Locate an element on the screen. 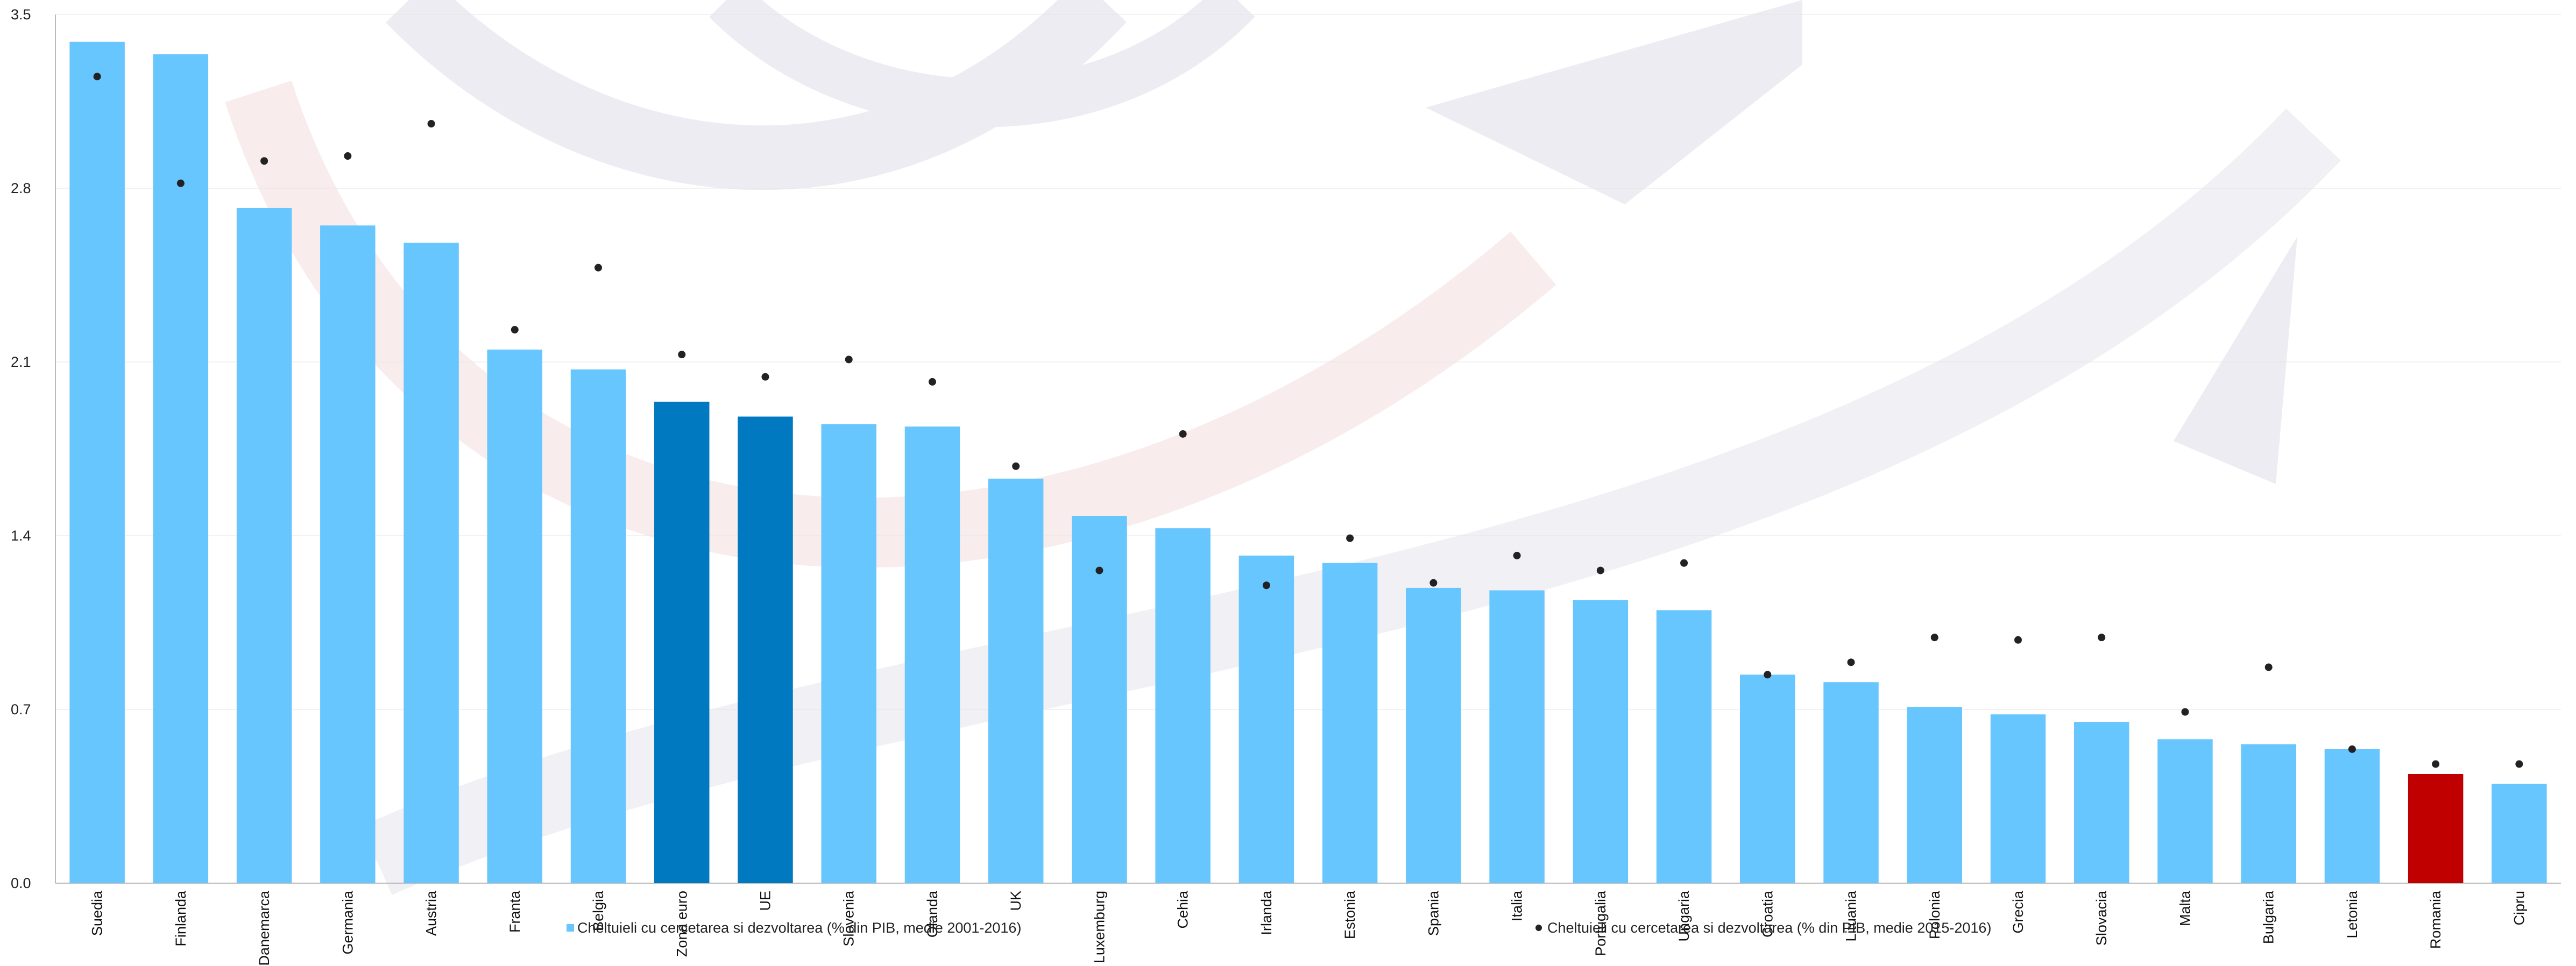 Image resolution: width=2576 pixels, height=966 pixels. x-tick-label: Franta is located at coordinates (515, 911).